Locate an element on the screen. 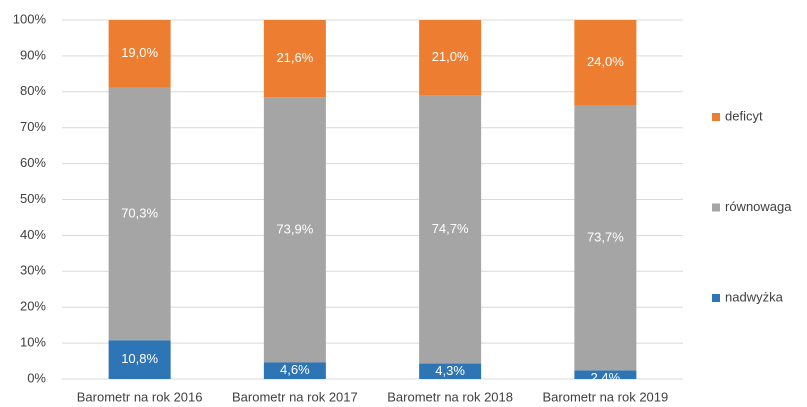 Image resolution: width=807 pixels, height=407 pixels. legend-label: nadwyżka is located at coordinates (754, 296).